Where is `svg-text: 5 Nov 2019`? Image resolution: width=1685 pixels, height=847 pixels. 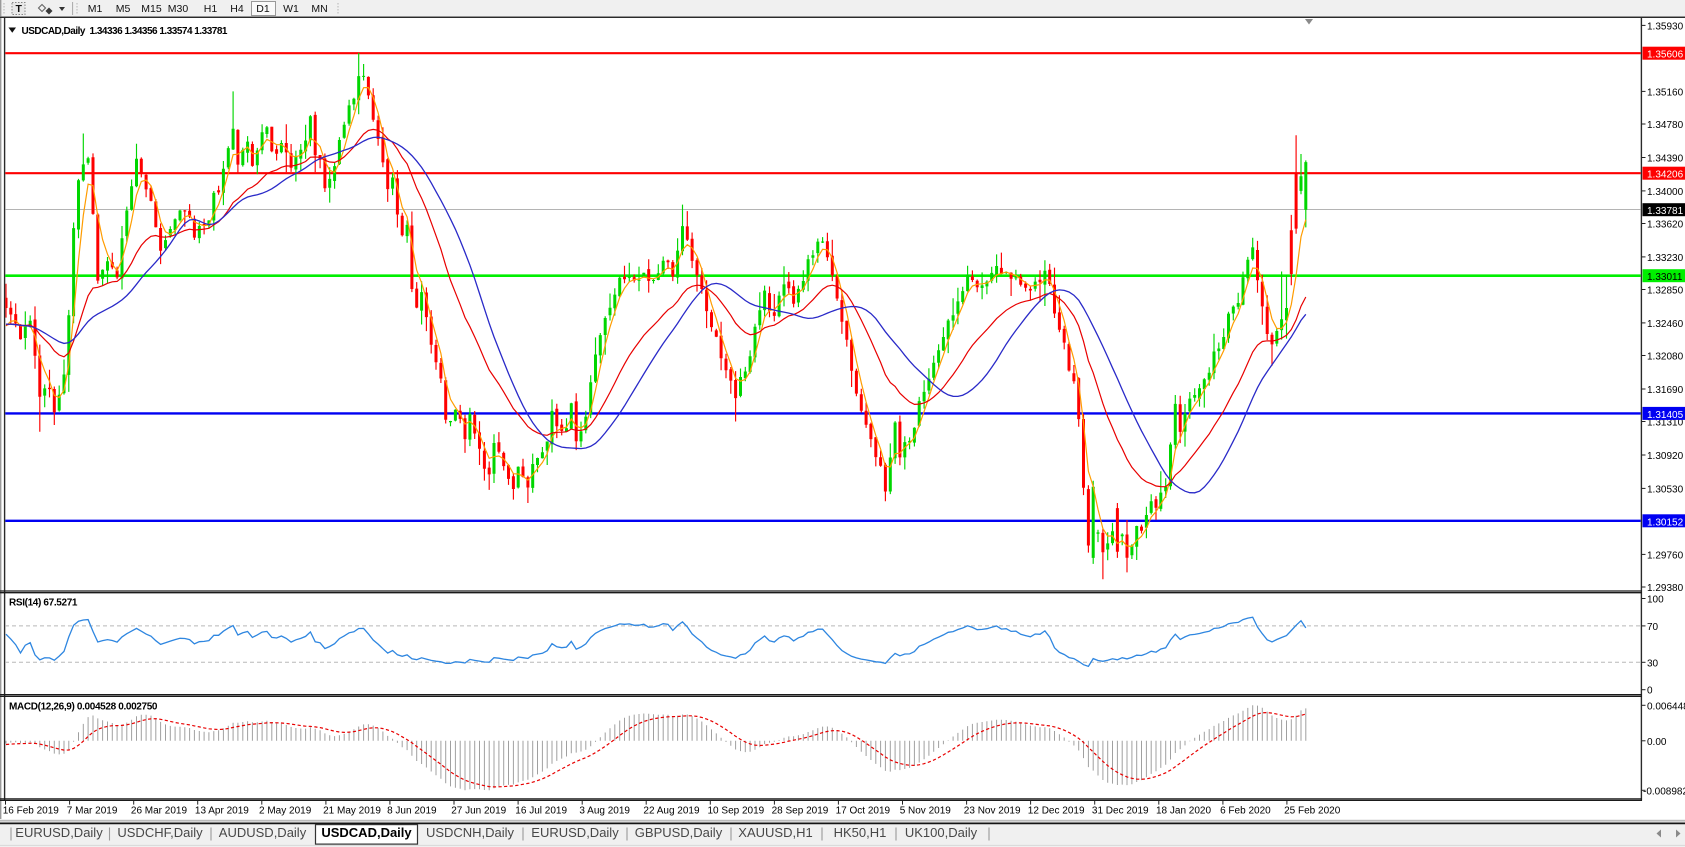
svg-text: 5 Nov 2019 is located at coordinates (926, 811).